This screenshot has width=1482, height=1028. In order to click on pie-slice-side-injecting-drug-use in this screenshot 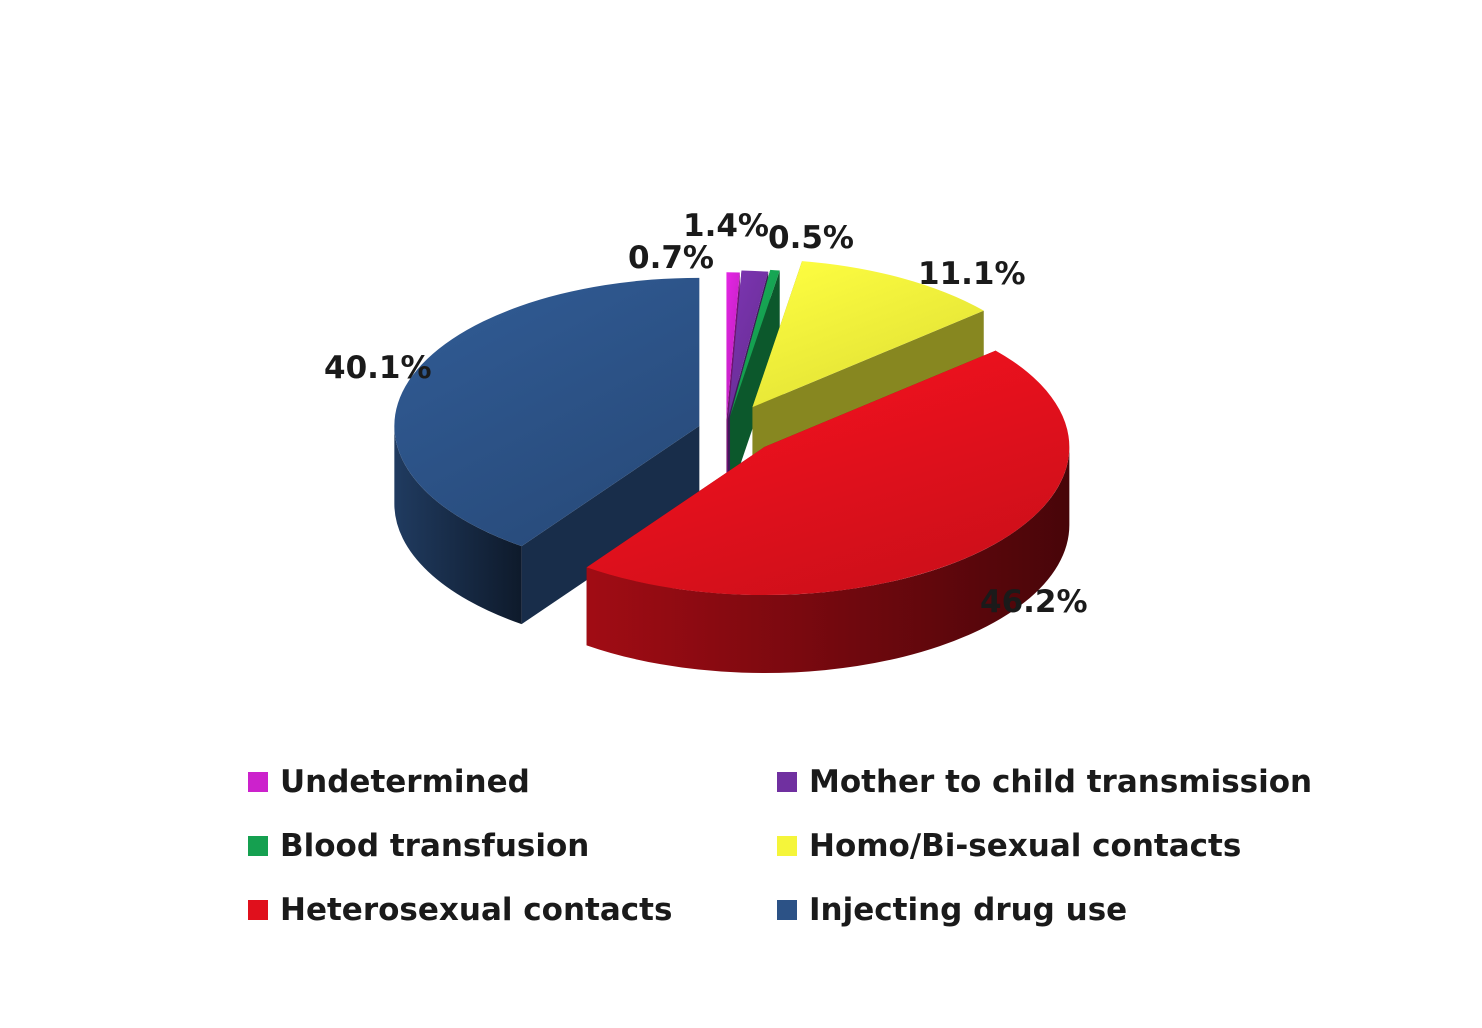, I will do `click(458, 525)`.